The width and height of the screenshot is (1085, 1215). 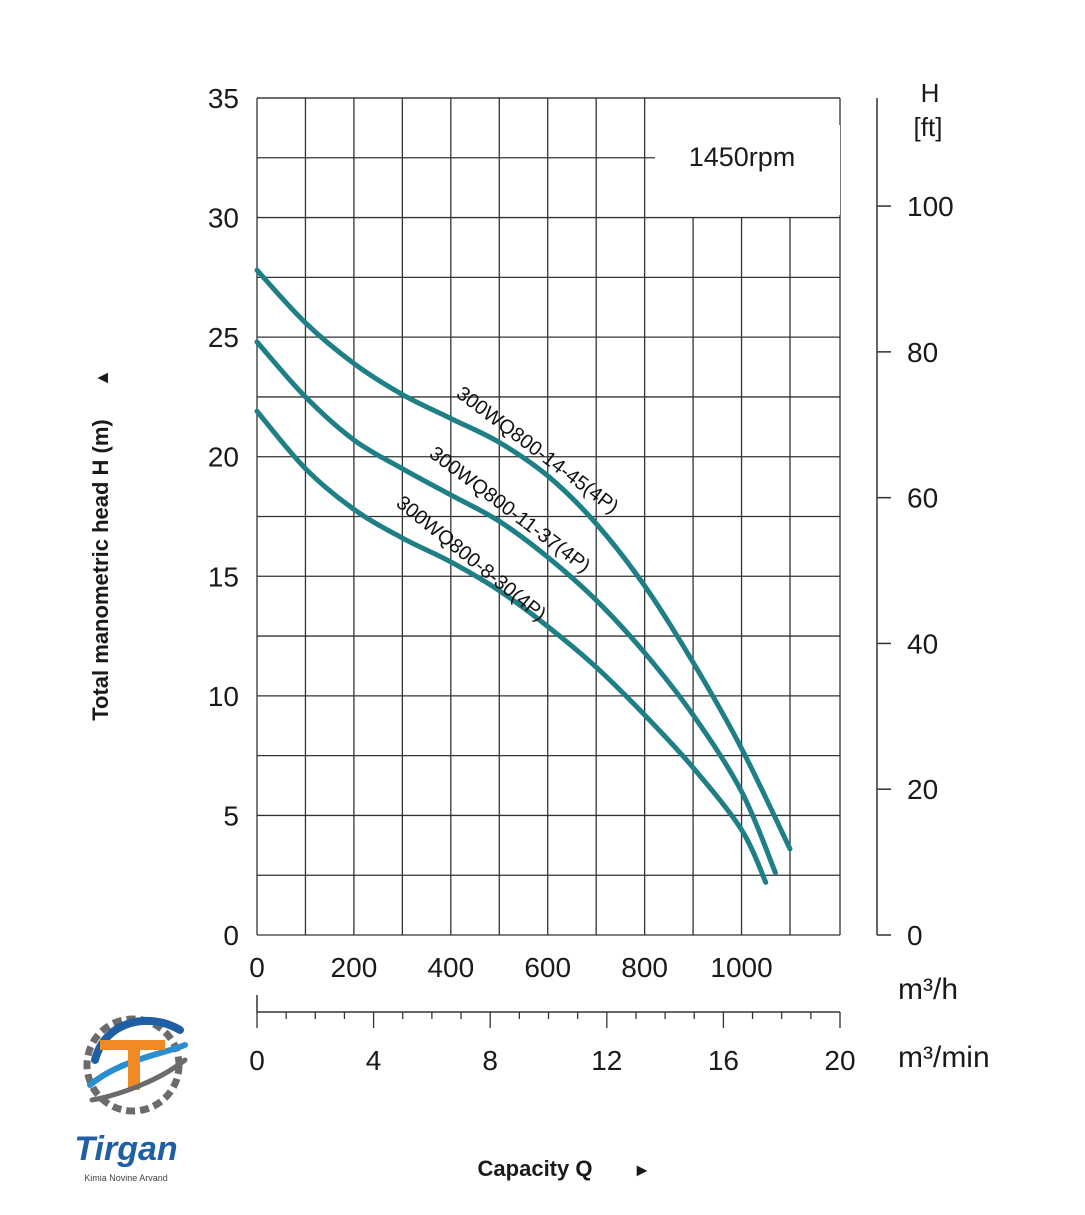 I want to click on y-tick-label: 15, so click(x=223, y=576).